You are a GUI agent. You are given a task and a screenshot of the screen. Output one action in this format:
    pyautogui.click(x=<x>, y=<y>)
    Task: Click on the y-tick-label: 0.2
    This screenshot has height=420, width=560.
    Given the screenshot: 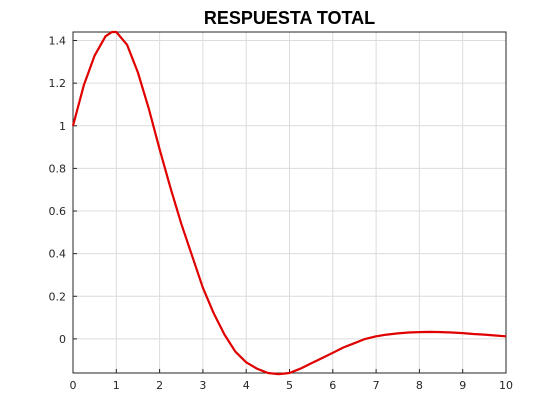 What is the action you would take?
    pyautogui.click(x=58, y=296)
    